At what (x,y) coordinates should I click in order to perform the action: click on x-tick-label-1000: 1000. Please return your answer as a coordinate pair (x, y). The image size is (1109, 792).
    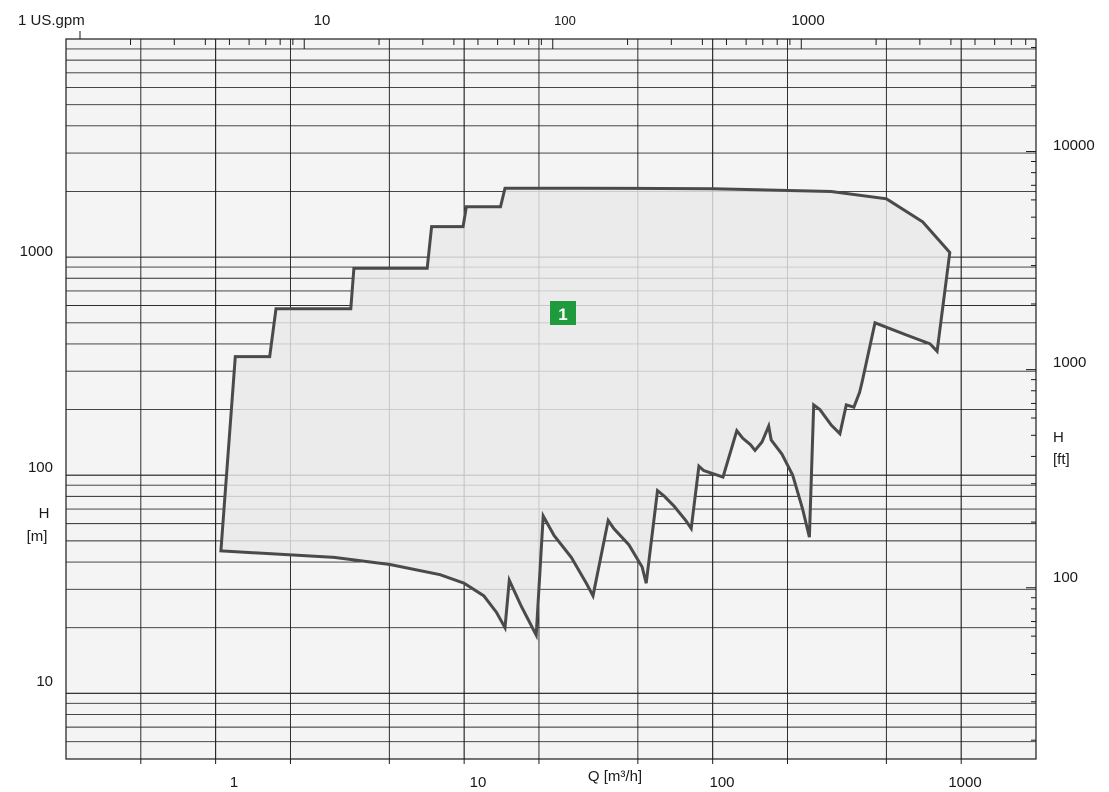
    Looking at the image, I should click on (964, 782).